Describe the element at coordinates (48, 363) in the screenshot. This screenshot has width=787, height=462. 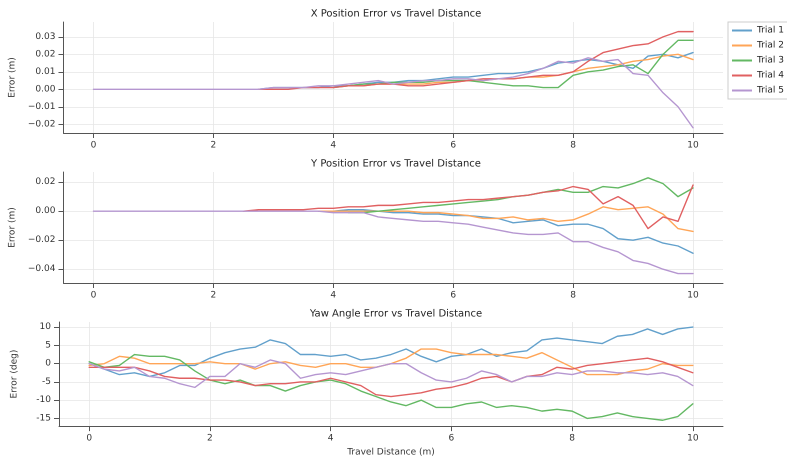
I see `y-tick-label: 0` at that location.